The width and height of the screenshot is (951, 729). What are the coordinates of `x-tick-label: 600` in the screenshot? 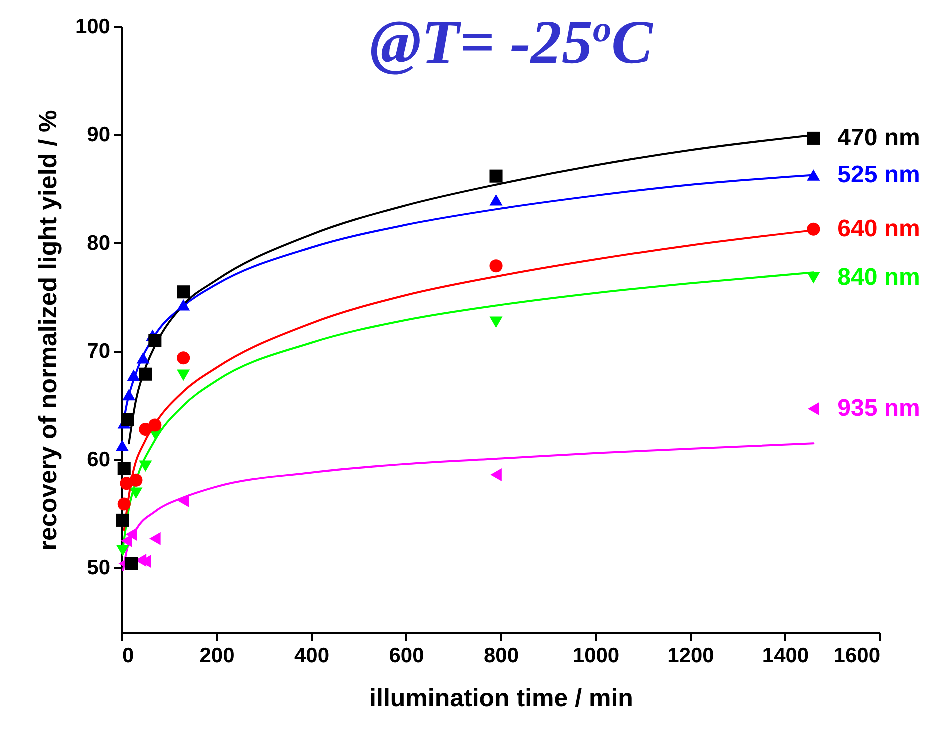 It's located at (406, 656).